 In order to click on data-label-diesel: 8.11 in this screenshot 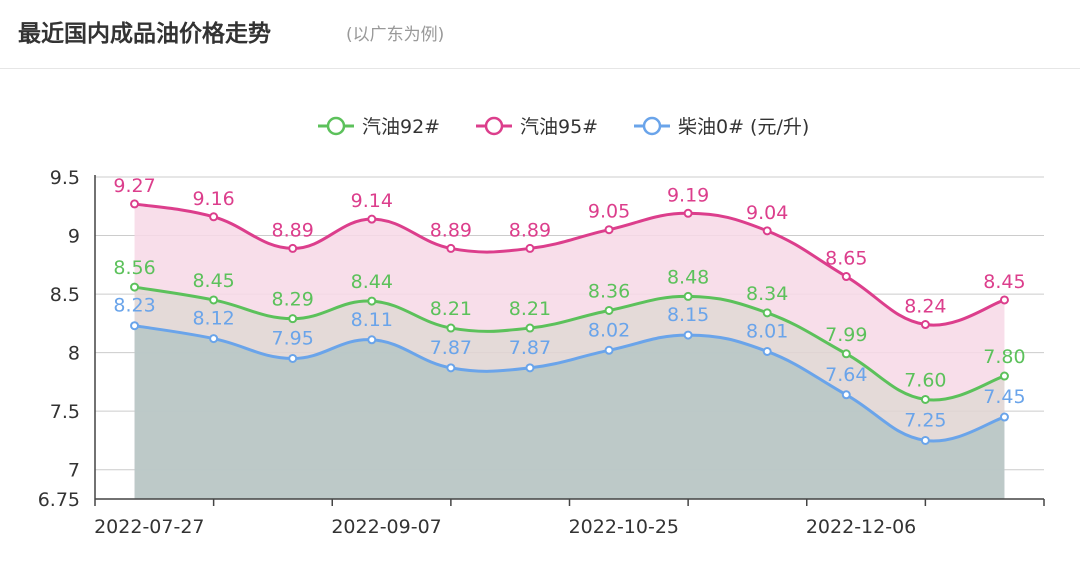, I will do `click(372, 320)`.